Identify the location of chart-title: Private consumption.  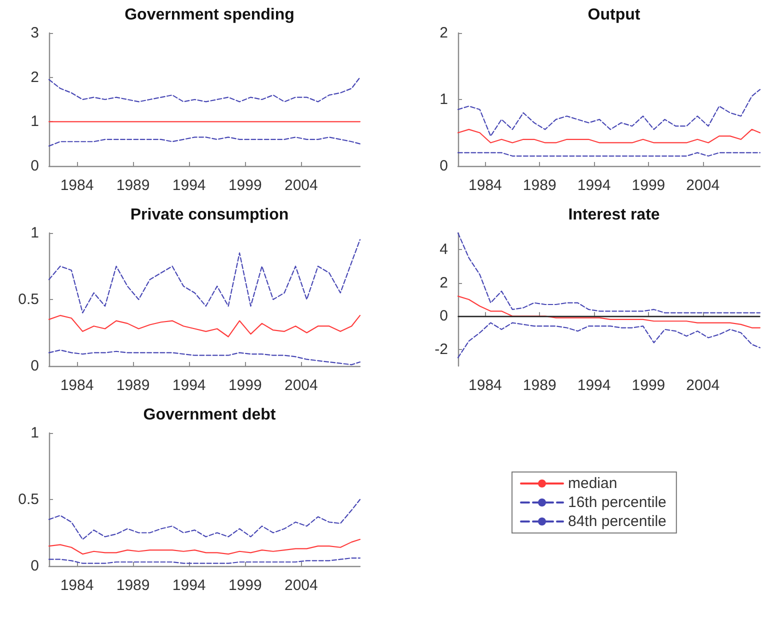
(209, 215).